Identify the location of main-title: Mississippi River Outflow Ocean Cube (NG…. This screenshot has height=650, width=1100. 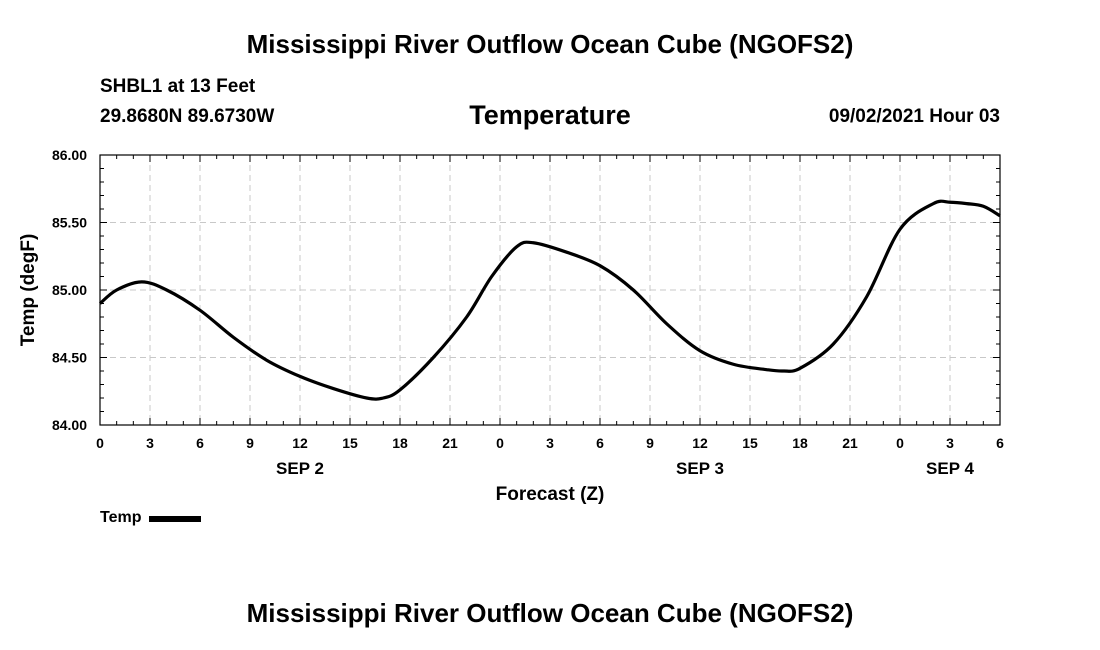
(550, 44).